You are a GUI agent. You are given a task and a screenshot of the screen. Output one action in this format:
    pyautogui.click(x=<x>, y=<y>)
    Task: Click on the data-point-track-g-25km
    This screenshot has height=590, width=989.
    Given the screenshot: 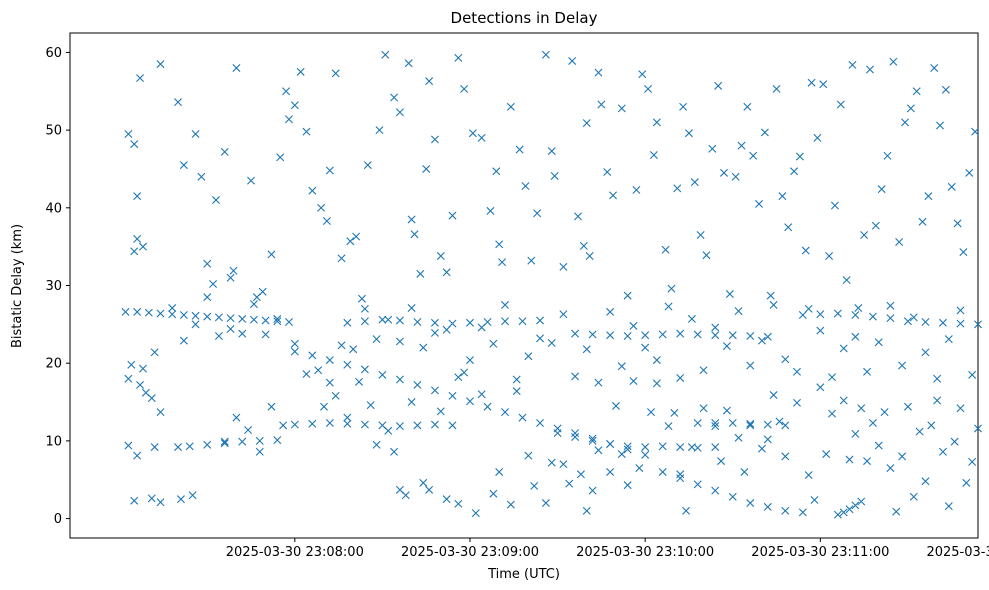 What is the action you would take?
    pyautogui.click(x=978, y=324)
    